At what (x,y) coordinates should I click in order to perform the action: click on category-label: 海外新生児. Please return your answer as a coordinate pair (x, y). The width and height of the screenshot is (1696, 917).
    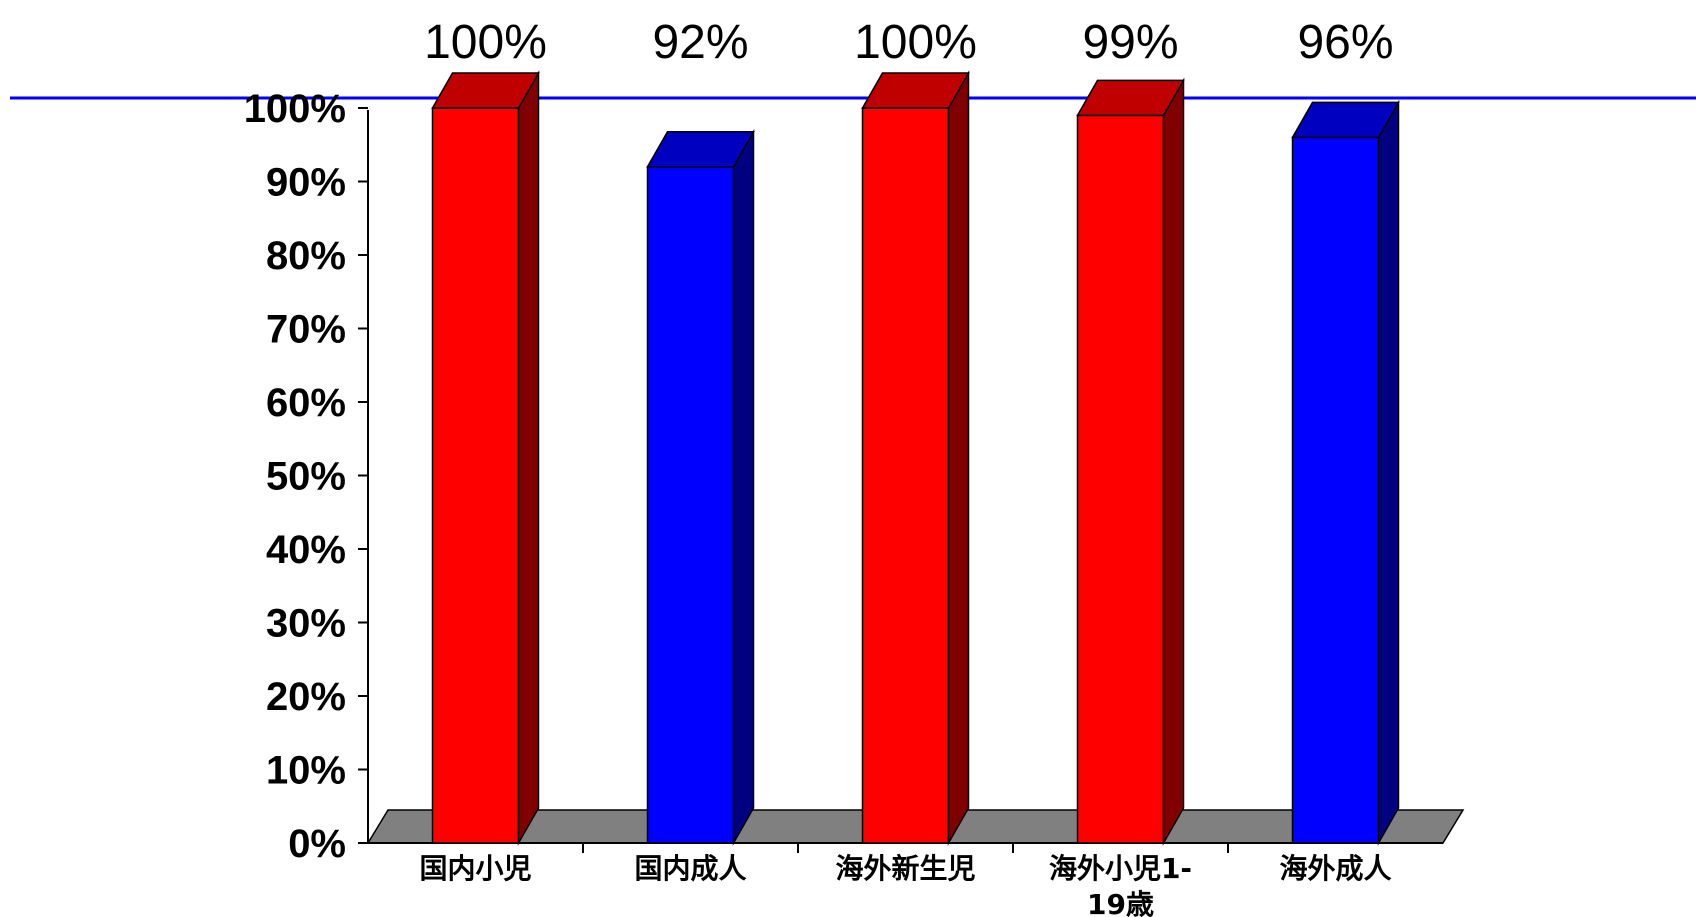
    Looking at the image, I should click on (905, 868).